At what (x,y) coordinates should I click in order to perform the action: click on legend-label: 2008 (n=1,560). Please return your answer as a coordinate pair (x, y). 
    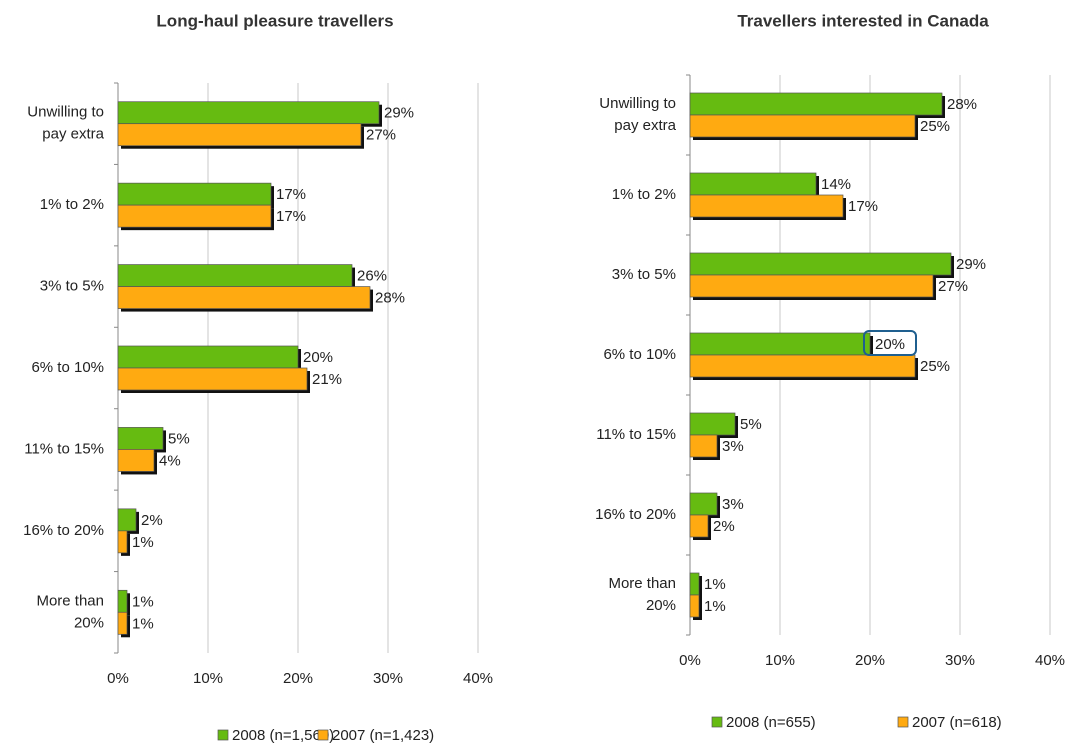
    Looking at the image, I should click on (283, 735).